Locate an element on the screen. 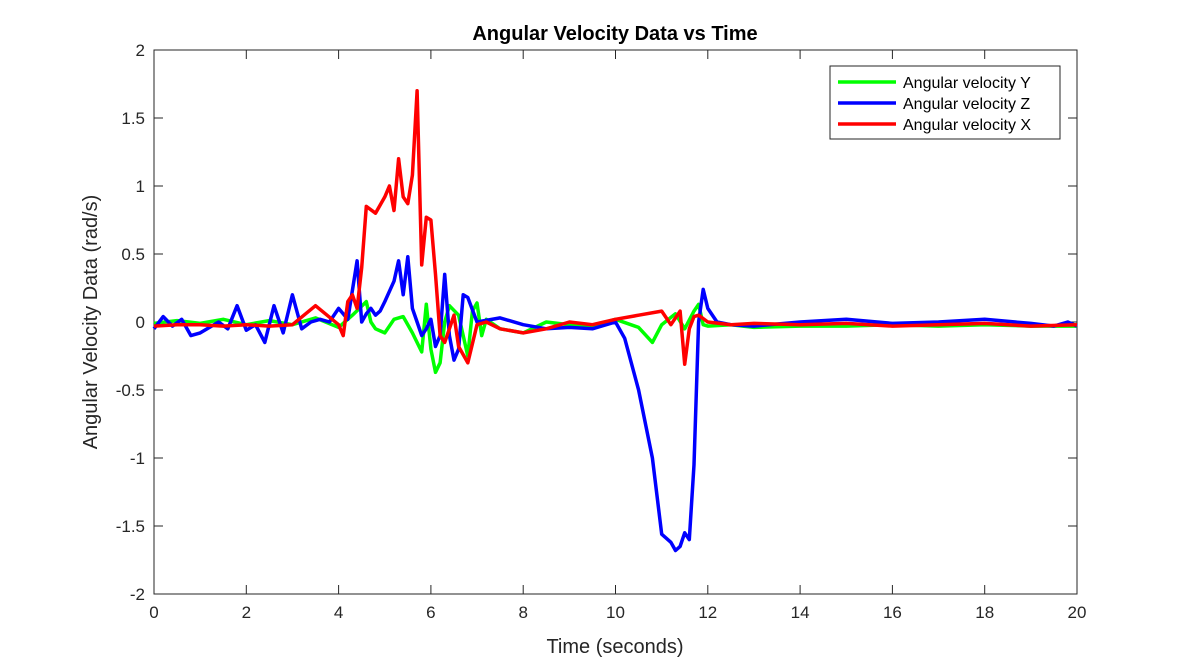  y-tick-label: 2 is located at coordinates (140, 50).